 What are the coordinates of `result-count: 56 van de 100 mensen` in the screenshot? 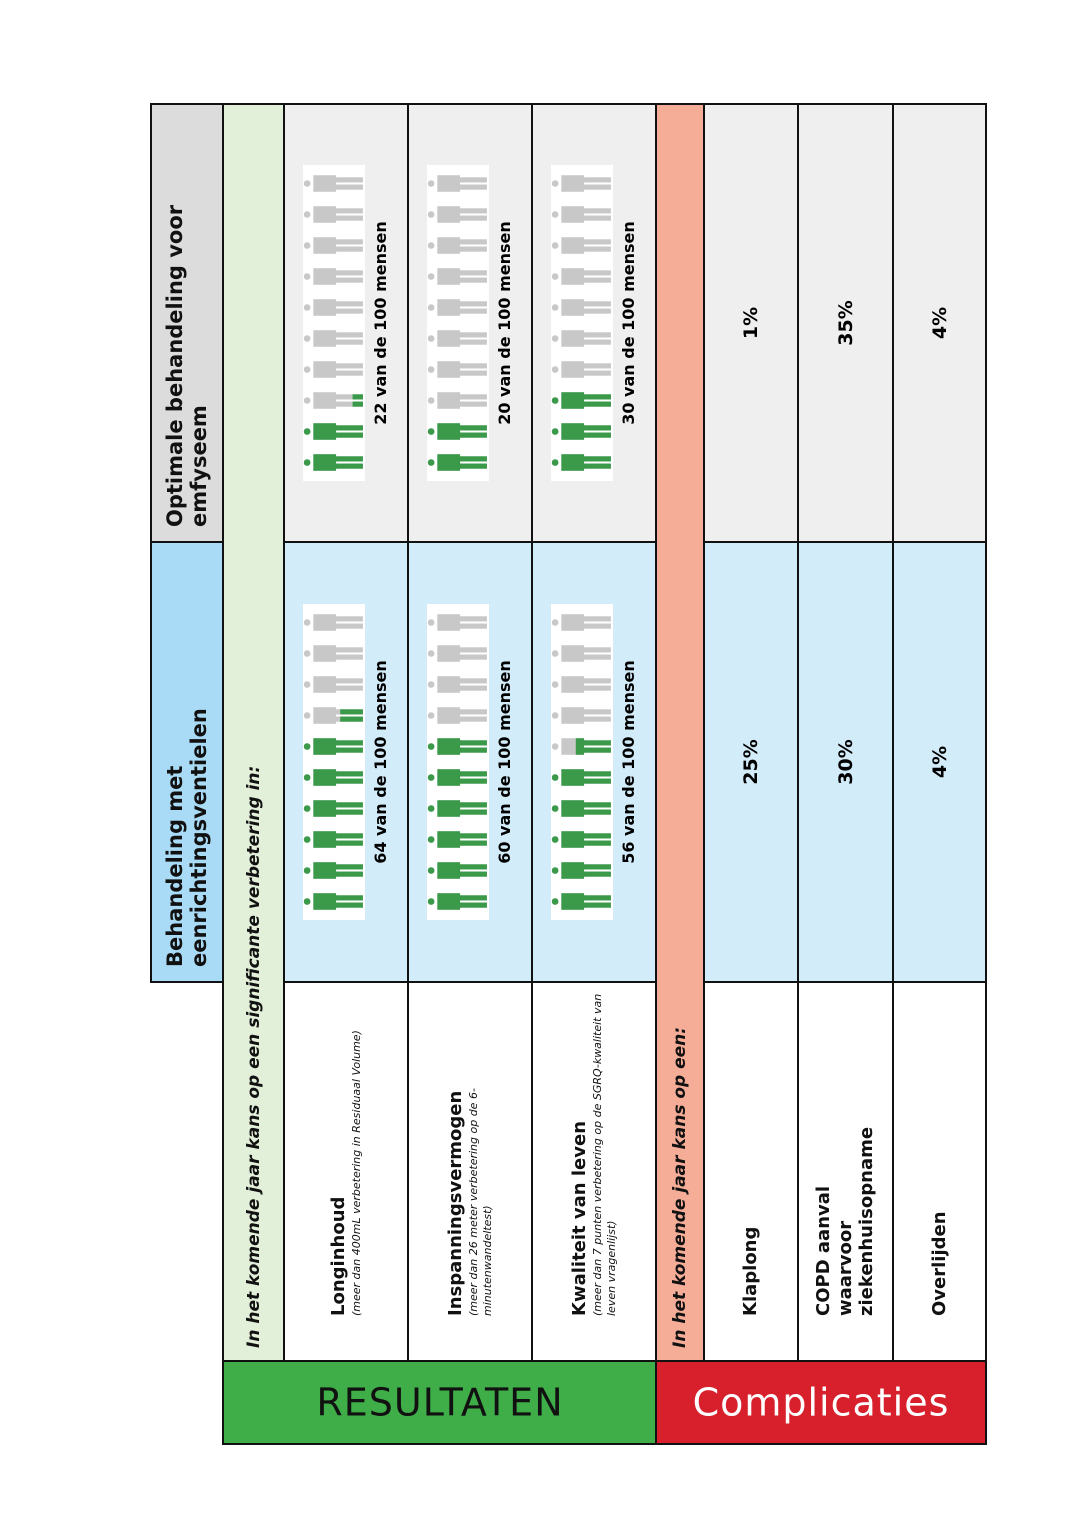 It's located at (628, 762).